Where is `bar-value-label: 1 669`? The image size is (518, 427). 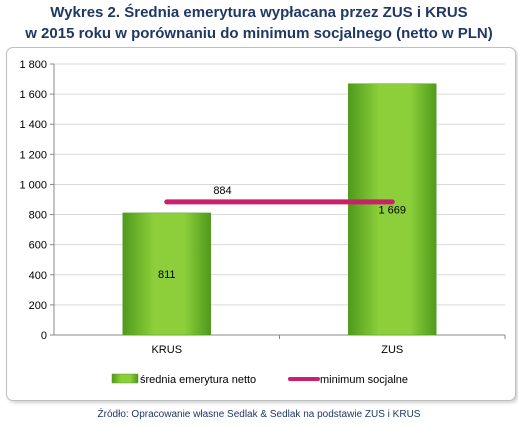 bar-value-label: 1 669 is located at coordinates (392, 210).